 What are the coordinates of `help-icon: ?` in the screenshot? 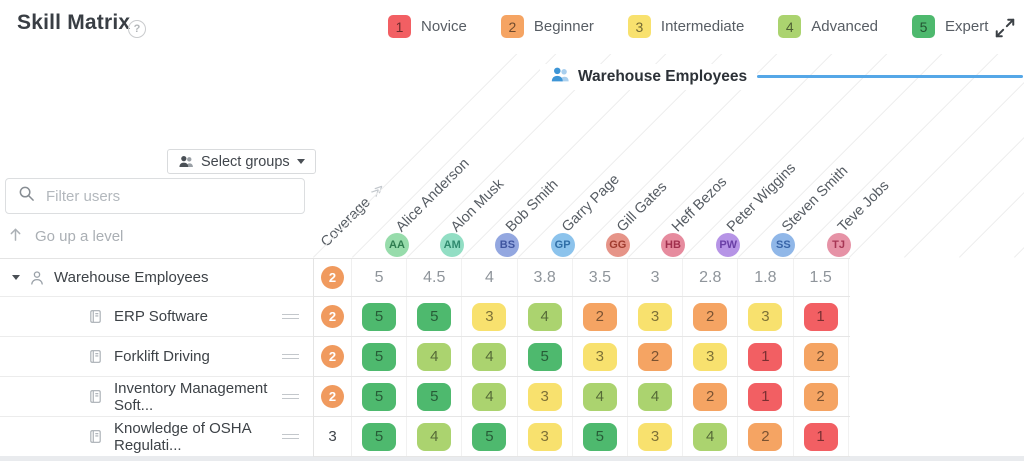 It's located at (137, 29).